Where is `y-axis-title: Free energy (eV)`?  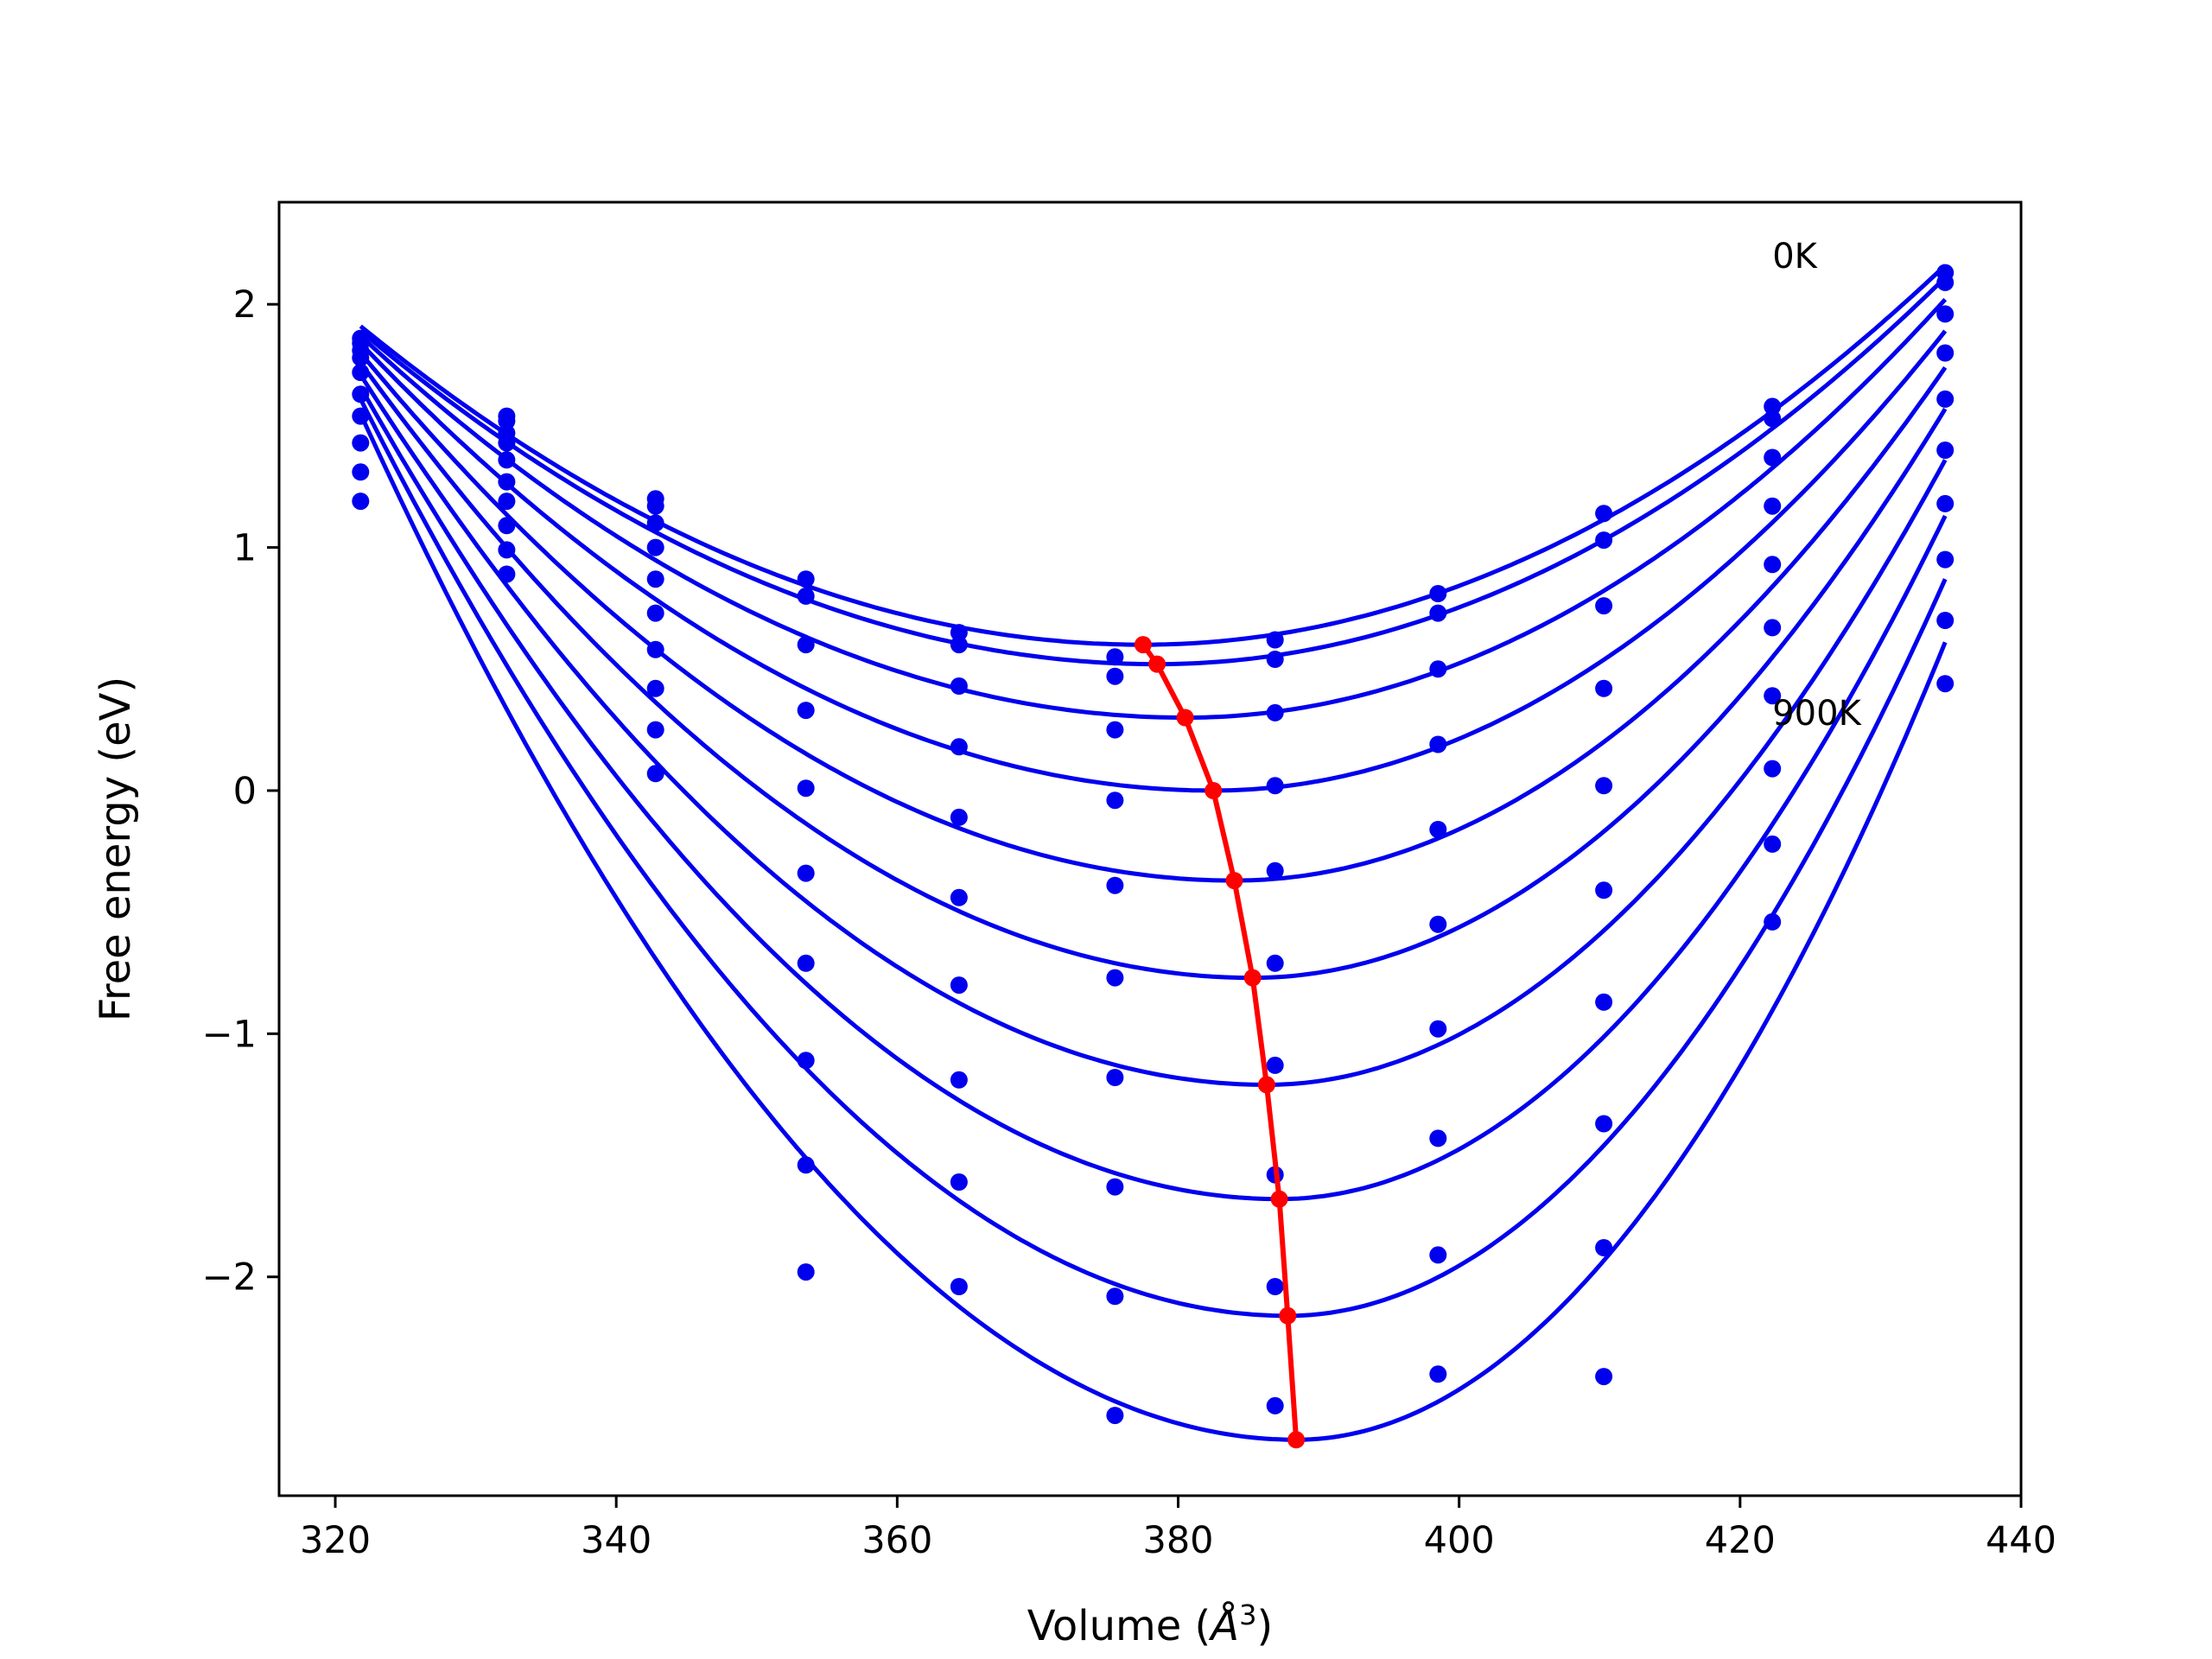
y-axis-title: Free energy (eV) is located at coordinates (116, 849).